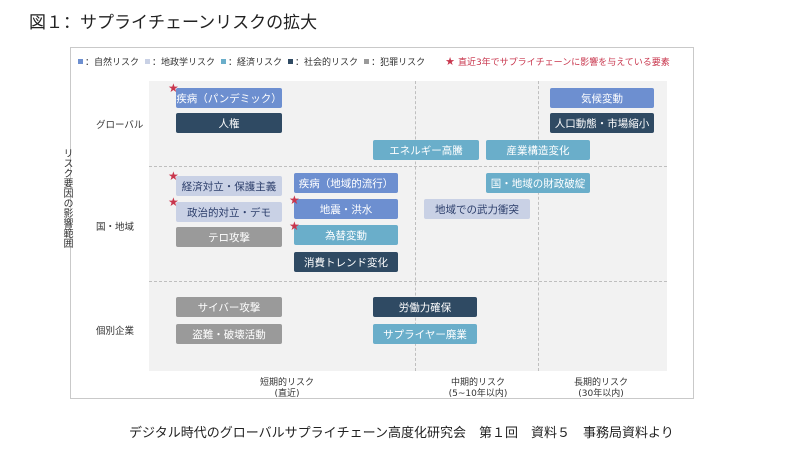 The width and height of the screenshot is (800, 449). Describe the element at coordinates (287, 394) in the screenshot. I see `column-label-line2: (直近)` at that location.